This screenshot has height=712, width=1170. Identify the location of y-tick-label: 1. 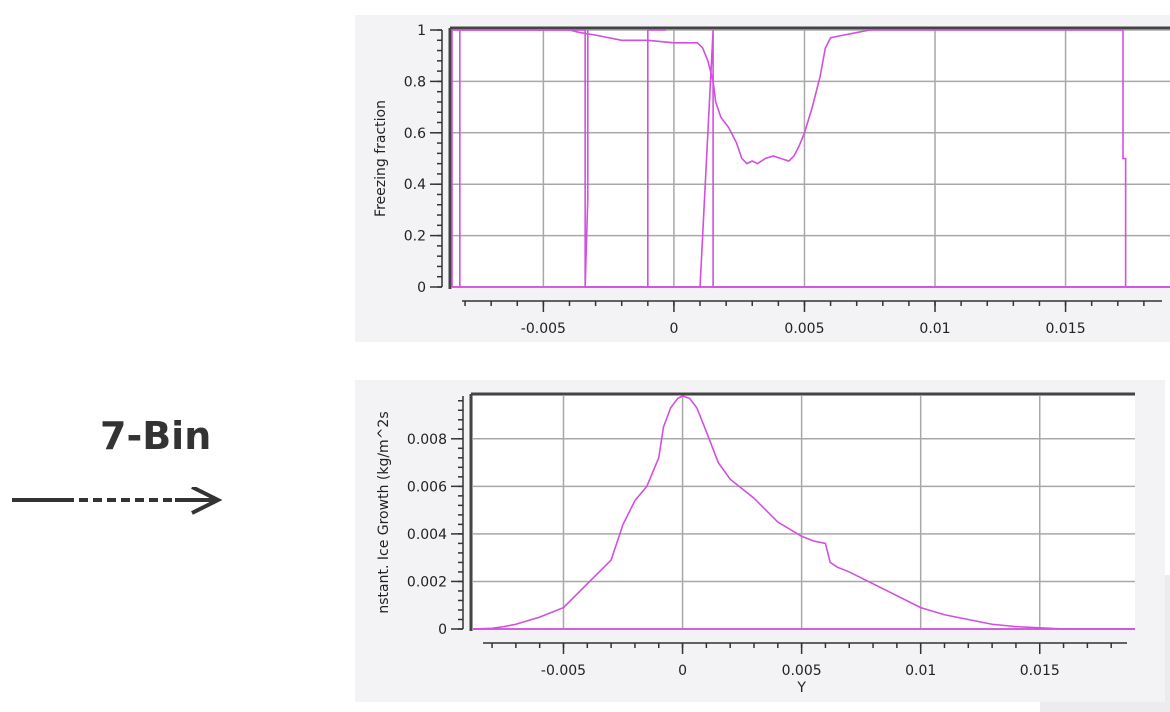
(421, 31).